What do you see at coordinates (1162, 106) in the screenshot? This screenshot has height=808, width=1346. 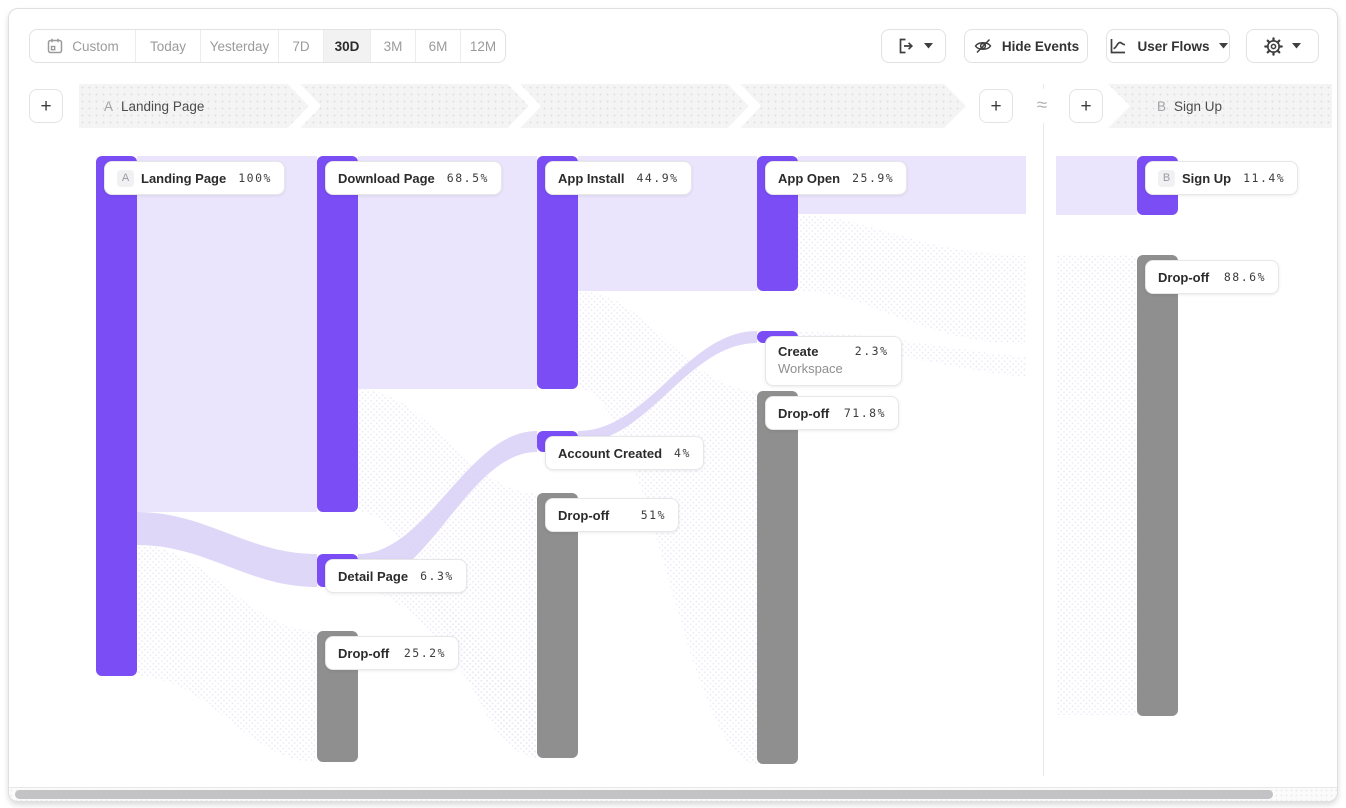 I see `path-b-badge: B` at bounding box center [1162, 106].